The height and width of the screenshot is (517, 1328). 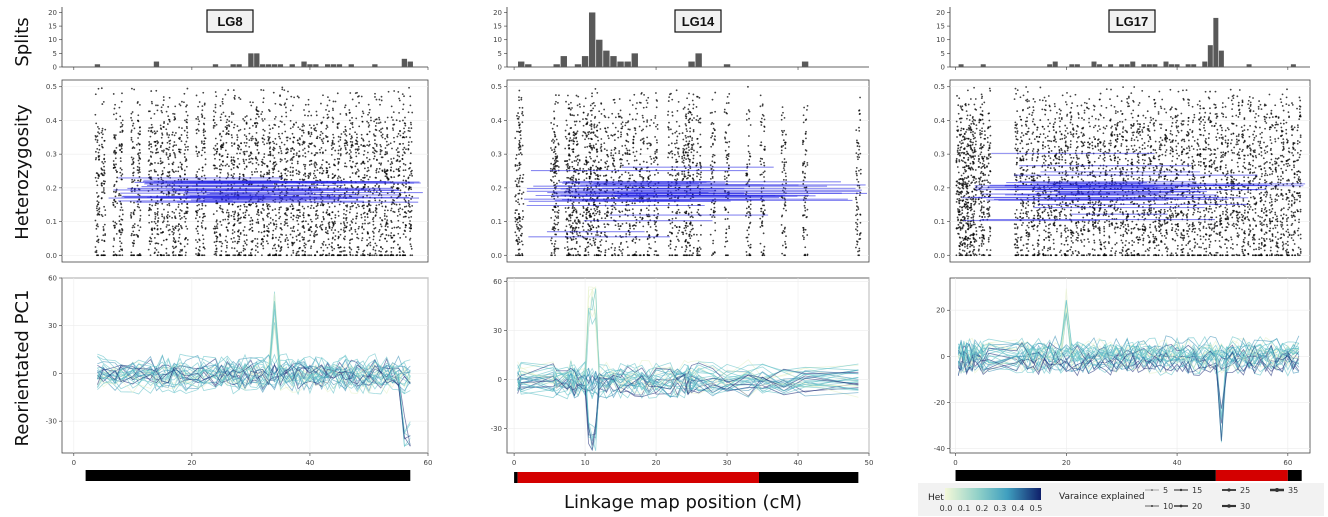 I want to click on het-points, so click(x=254, y=171).